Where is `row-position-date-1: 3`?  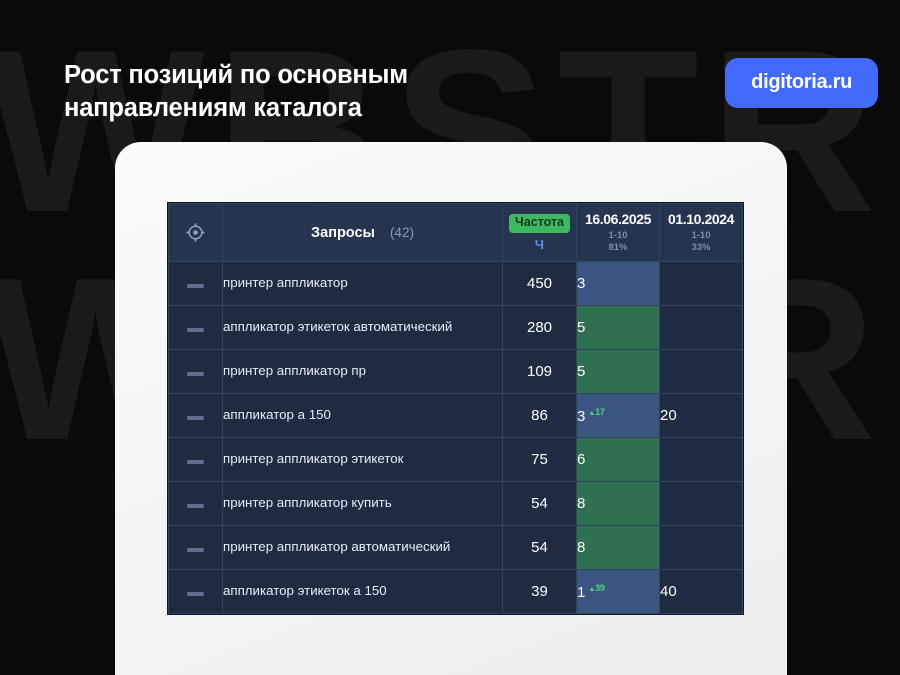 row-position-date-1: 3 is located at coordinates (618, 283).